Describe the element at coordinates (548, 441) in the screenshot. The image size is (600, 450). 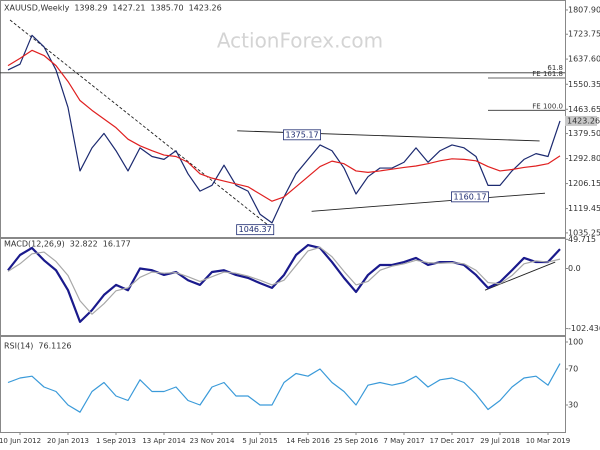
I see `x-tick-label: 10 Mar 2019` at that location.